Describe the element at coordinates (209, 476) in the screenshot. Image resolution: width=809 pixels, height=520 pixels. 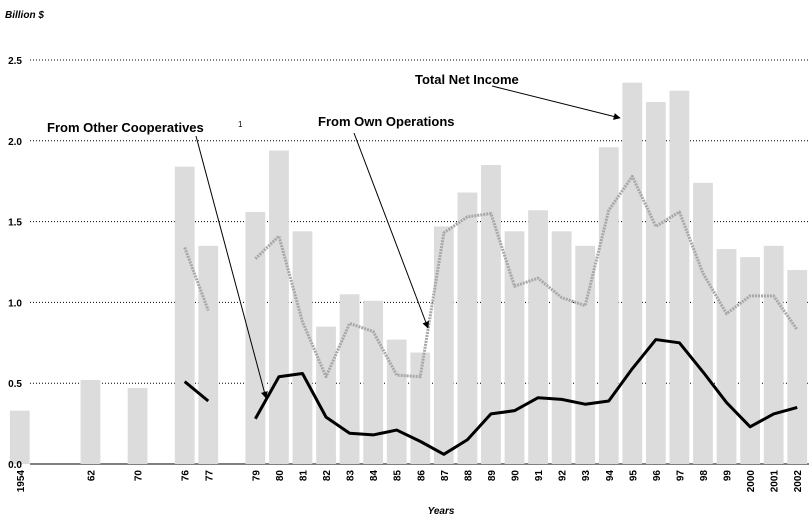
I see `x-tick-label: 77` at that location.